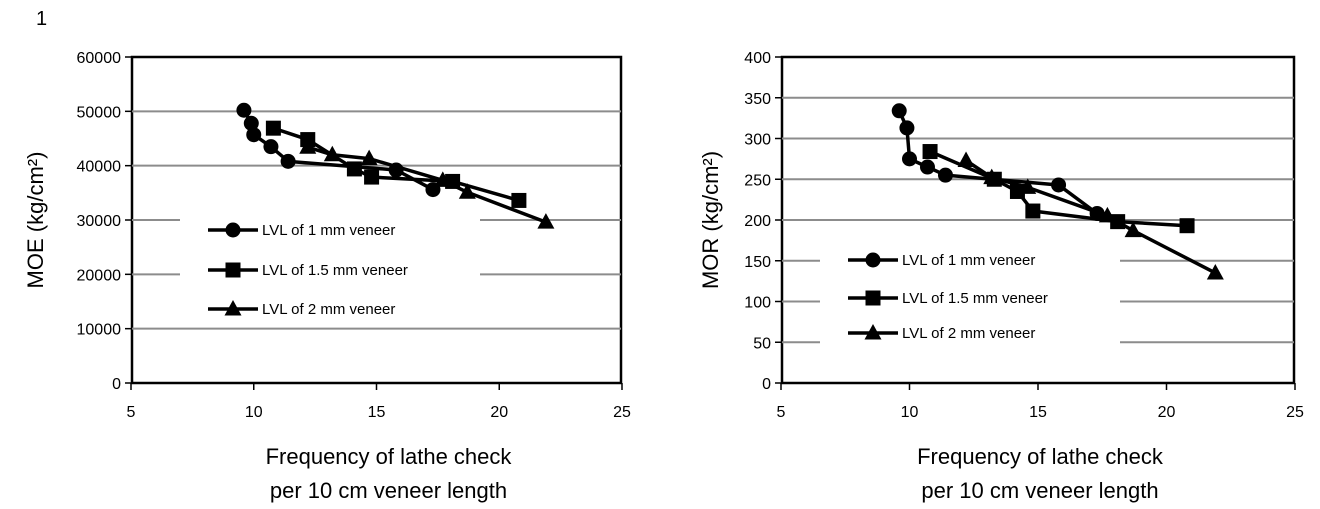 The width and height of the screenshot is (1320, 509). I want to click on y-tick-label: 40000, so click(99, 167).